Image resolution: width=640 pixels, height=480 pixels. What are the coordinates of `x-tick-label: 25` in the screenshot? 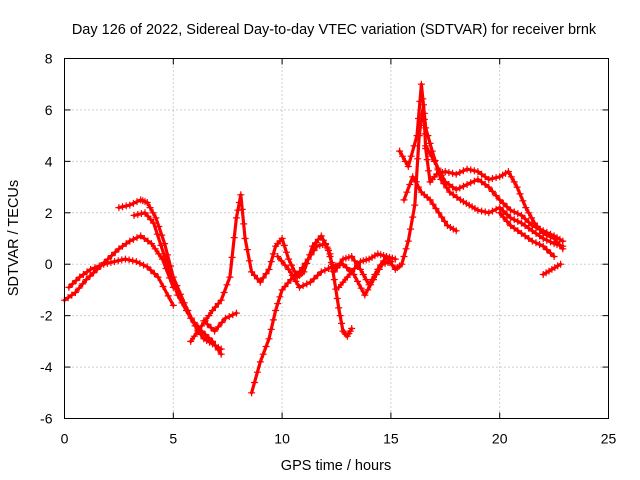 It's located at (609, 439).